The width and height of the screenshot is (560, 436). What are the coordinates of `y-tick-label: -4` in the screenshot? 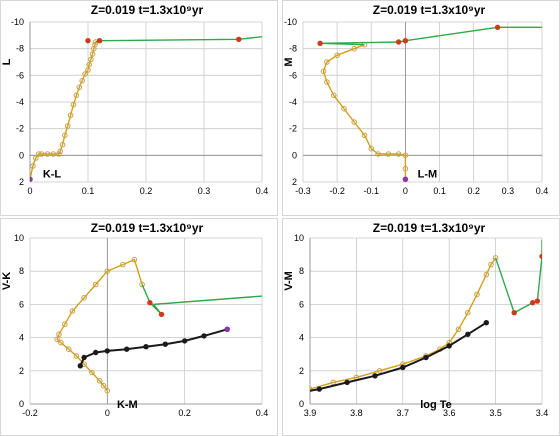 It's located at (293, 102).